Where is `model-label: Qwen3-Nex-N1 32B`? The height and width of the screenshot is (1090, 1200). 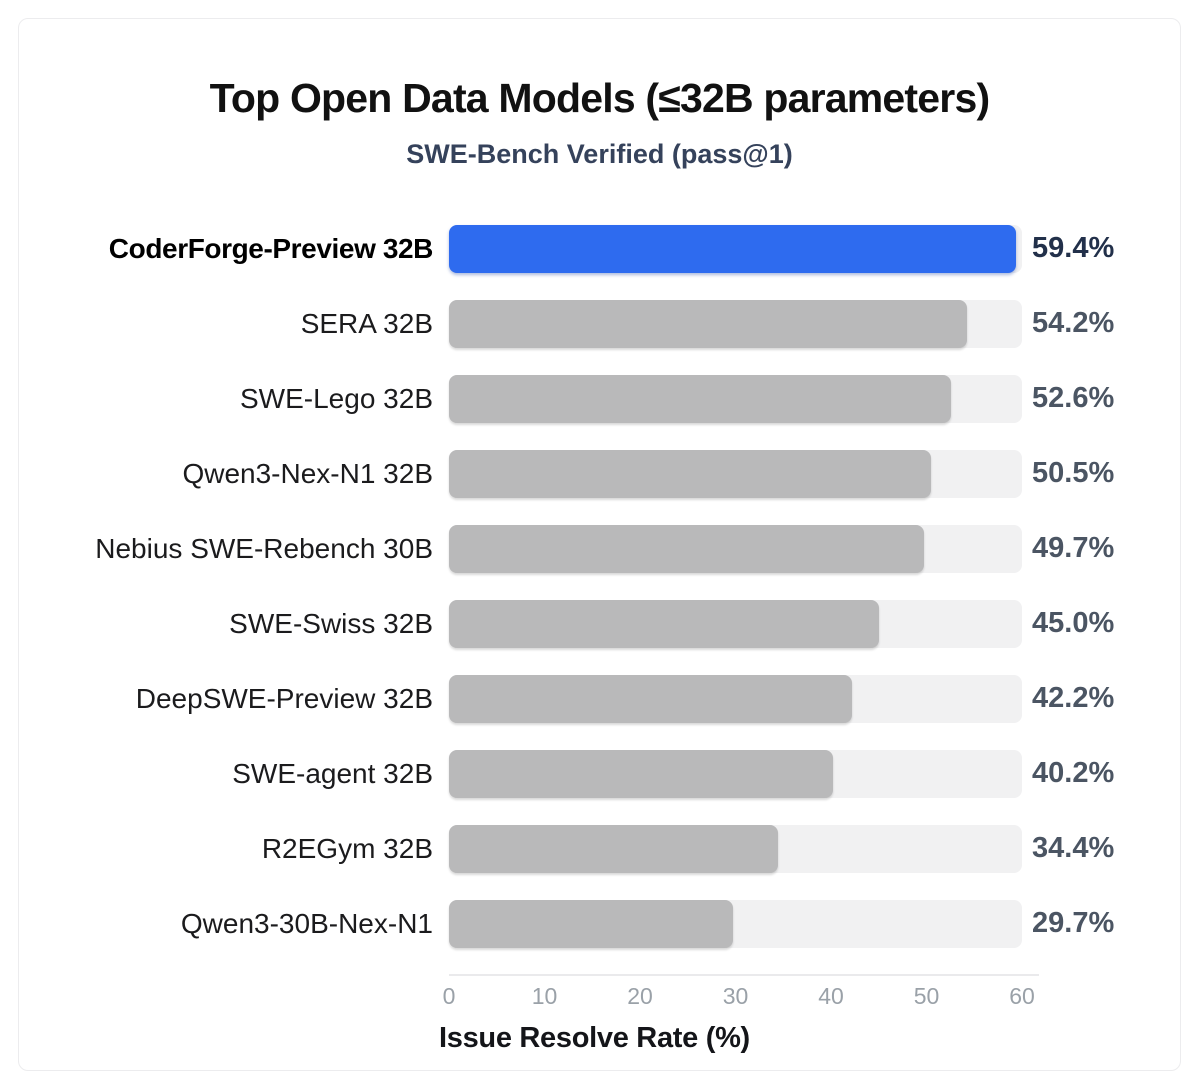 model-label: Qwen3-Nex-N1 32B is located at coordinates (307, 473).